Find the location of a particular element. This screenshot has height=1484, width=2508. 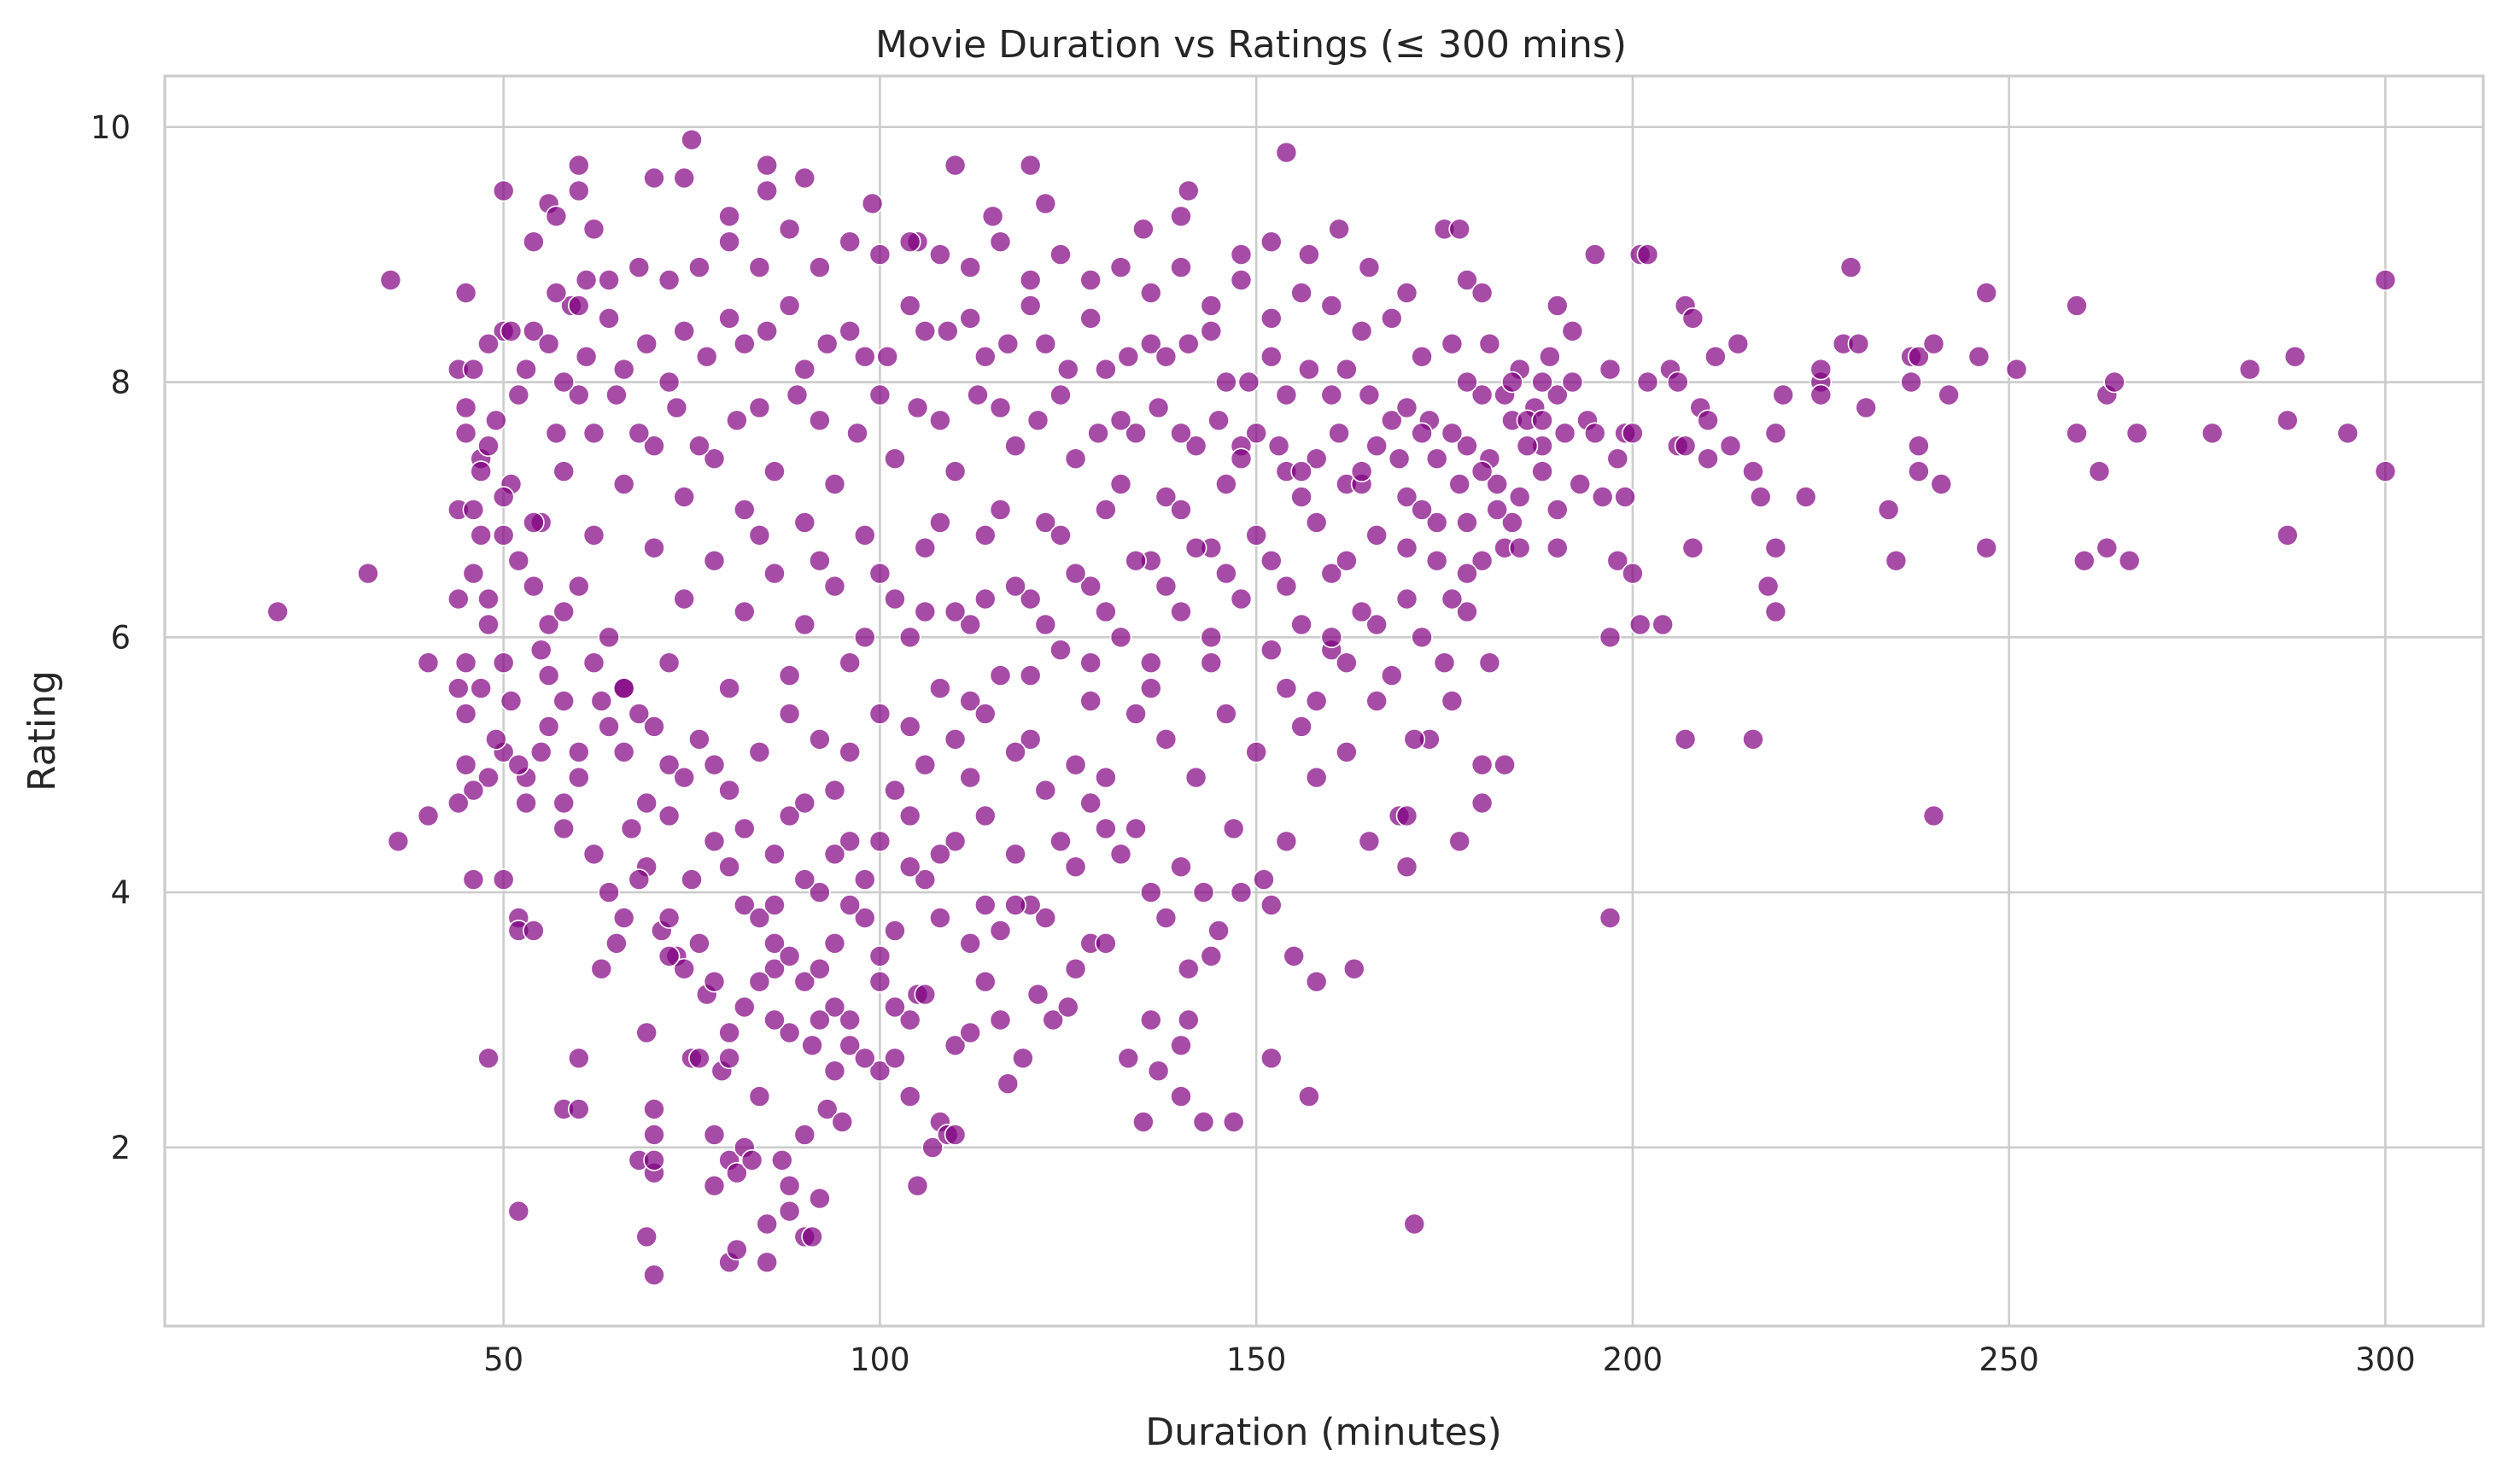

y-axis-label: Rating is located at coordinates (42, 731).